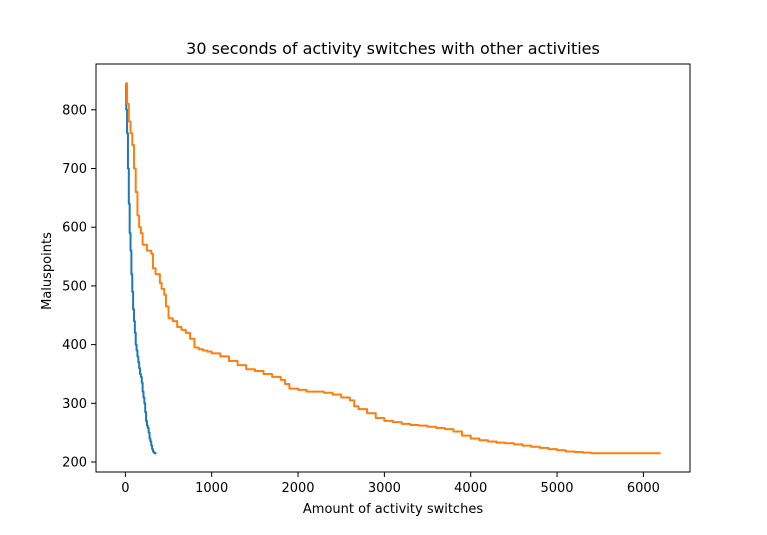 Image resolution: width=767 pixels, height=535 pixels. I want to click on x-tick-label: 2000, so click(297, 488).